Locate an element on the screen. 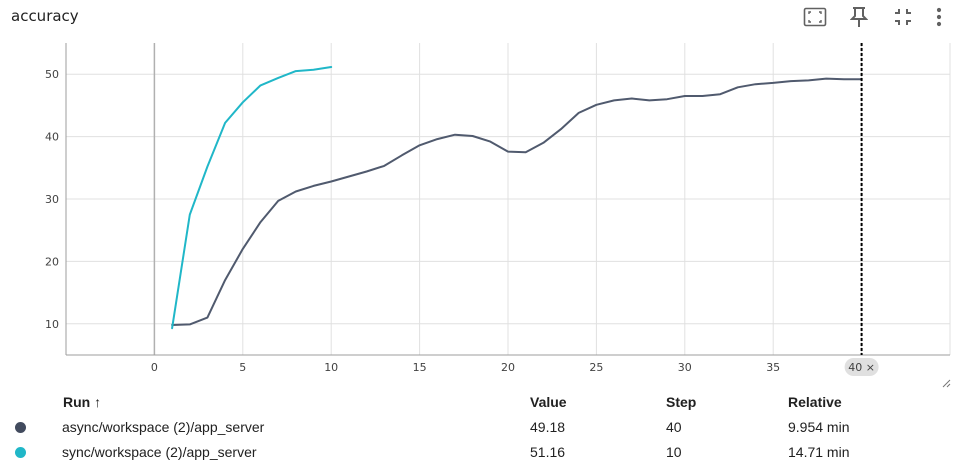  pin-icon is located at coordinates (859, 17).